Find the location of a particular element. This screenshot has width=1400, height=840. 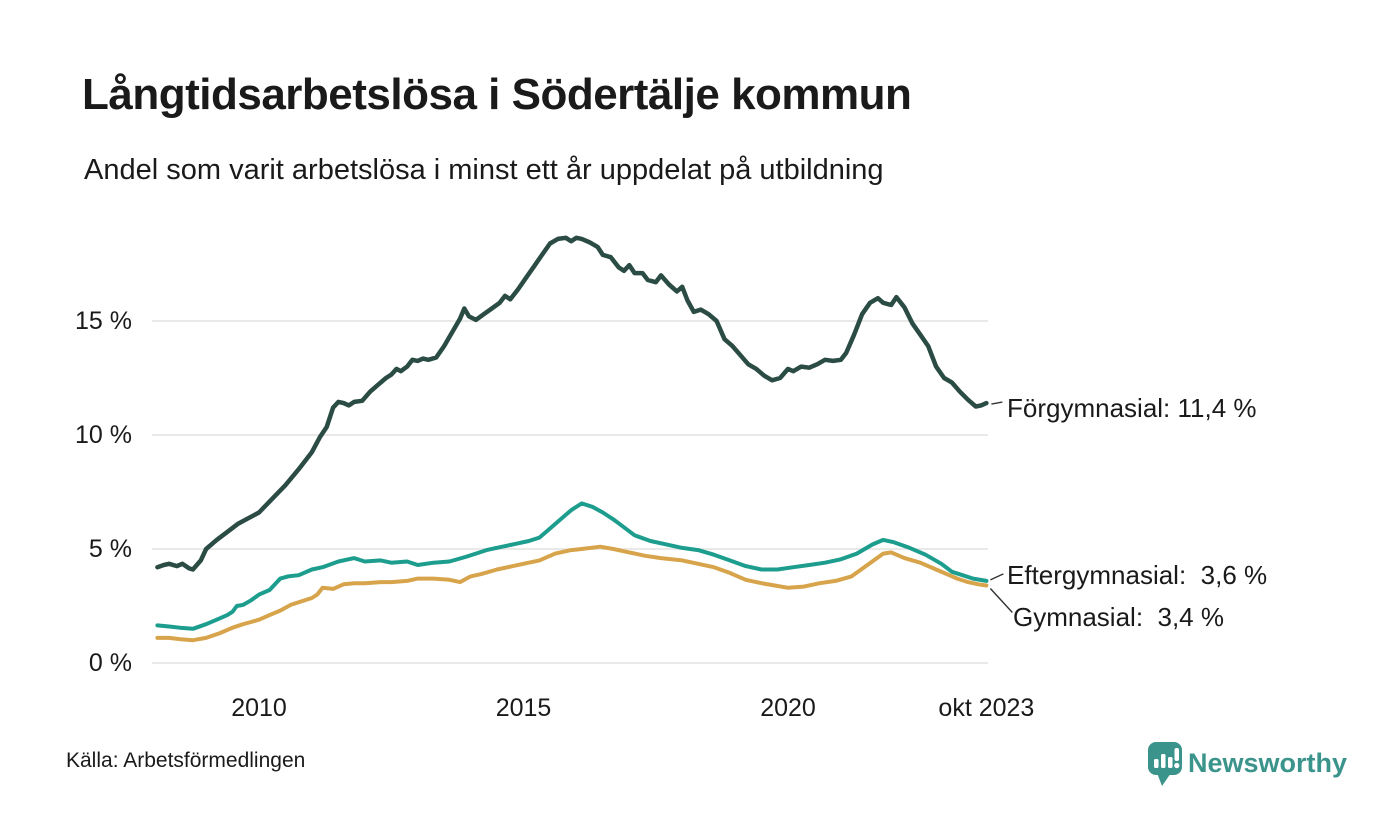

series-line-eftergymnasial is located at coordinates (572, 566).